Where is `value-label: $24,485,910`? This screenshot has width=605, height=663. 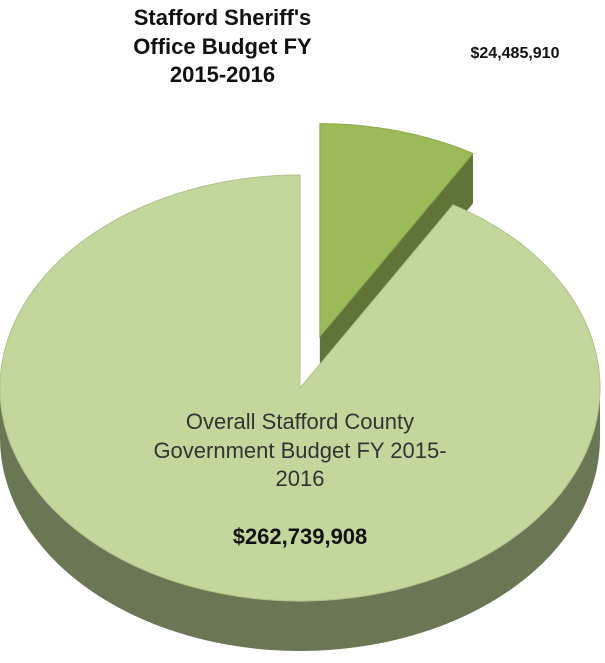 value-label: $24,485,910 is located at coordinates (515, 53).